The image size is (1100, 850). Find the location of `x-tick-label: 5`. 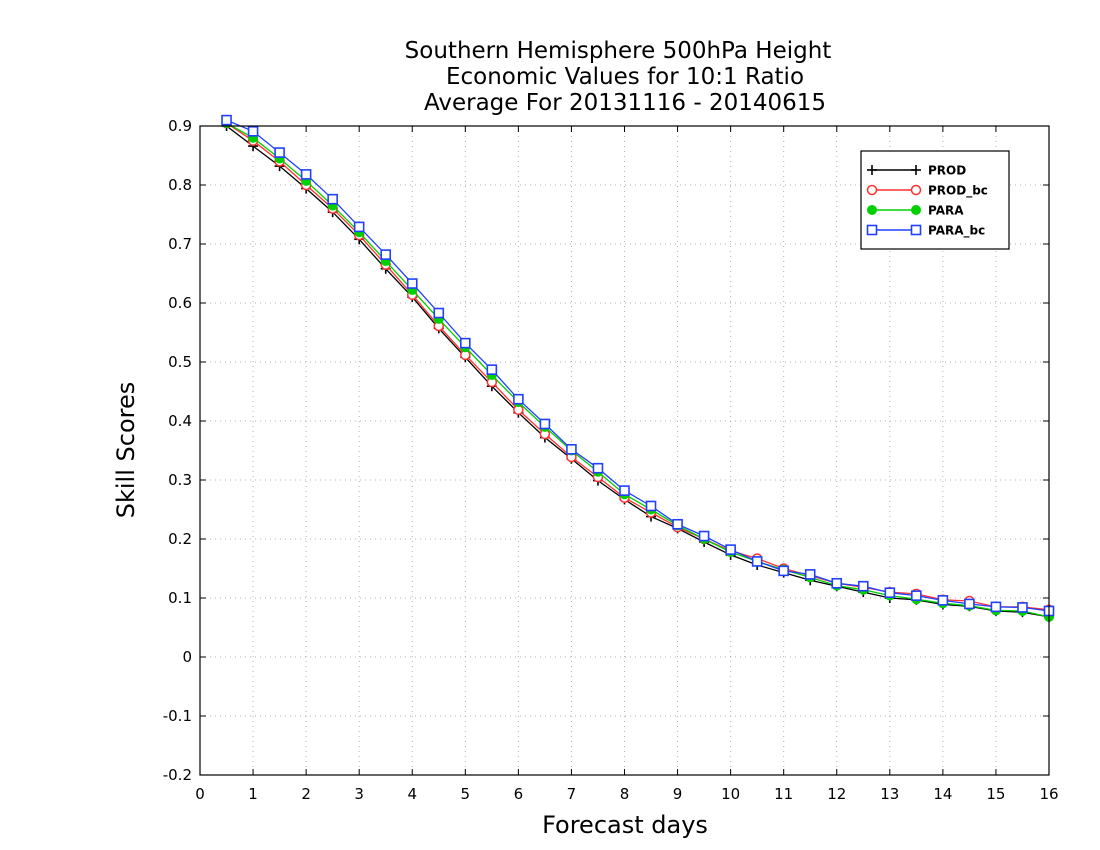

x-tick-label: 5 is located at coordinates (466, 794).